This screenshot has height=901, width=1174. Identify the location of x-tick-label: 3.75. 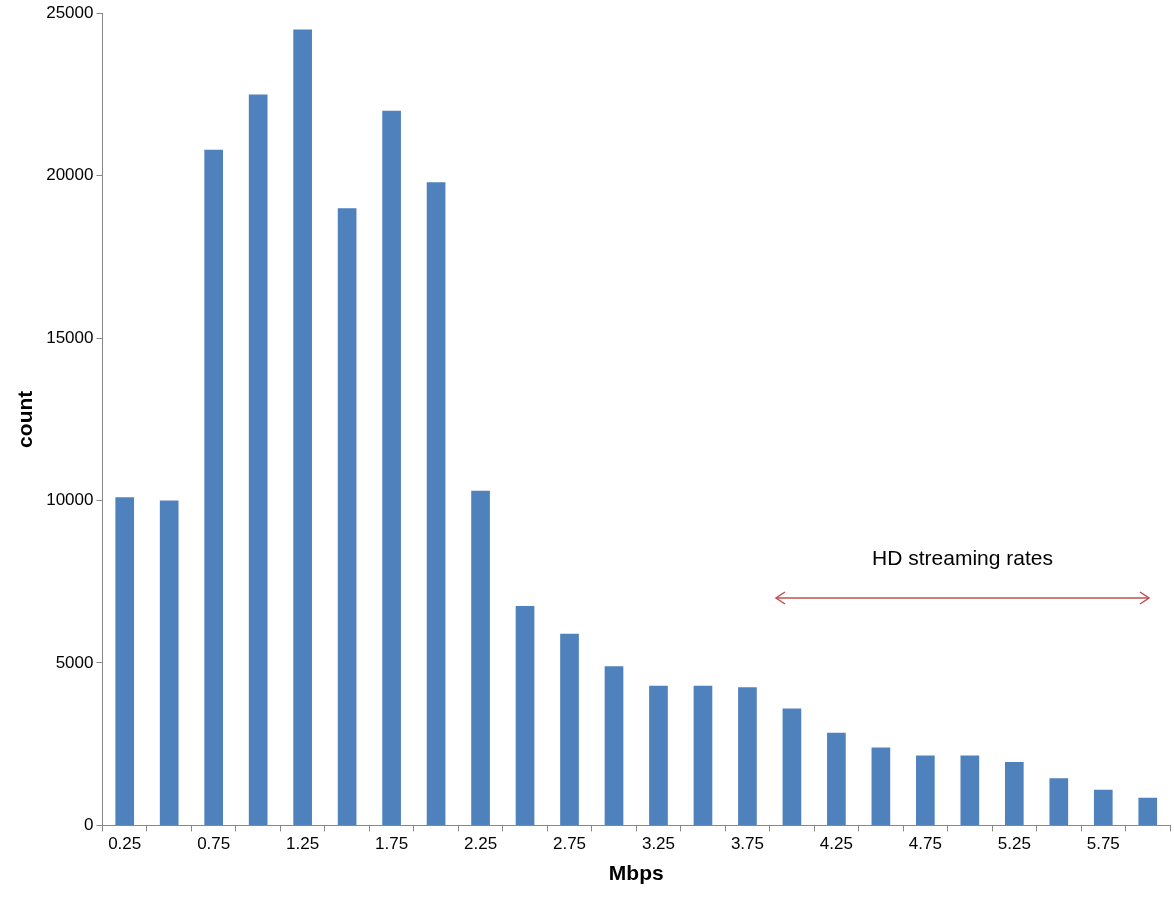
(747, 844).